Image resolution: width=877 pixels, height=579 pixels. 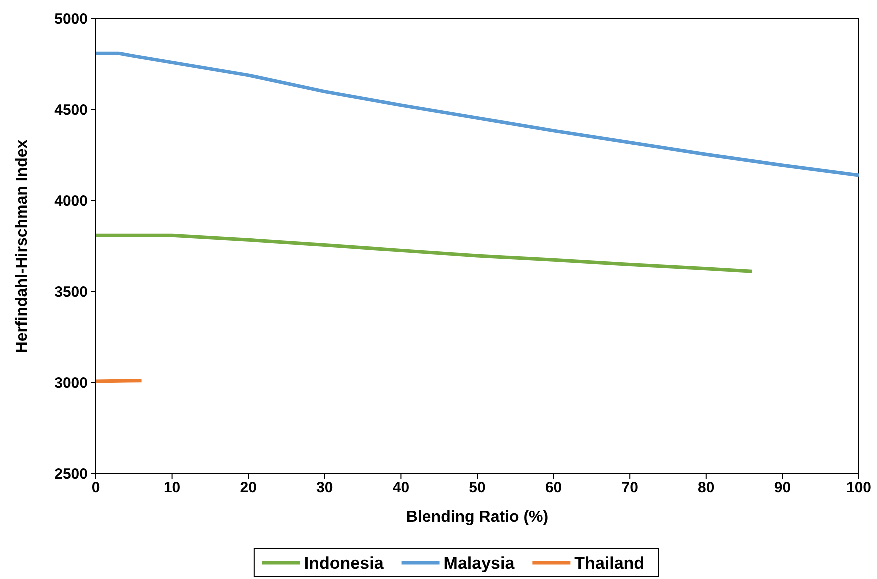 I want to click on y-tick-label: 3000, so click(x=71, y=383).